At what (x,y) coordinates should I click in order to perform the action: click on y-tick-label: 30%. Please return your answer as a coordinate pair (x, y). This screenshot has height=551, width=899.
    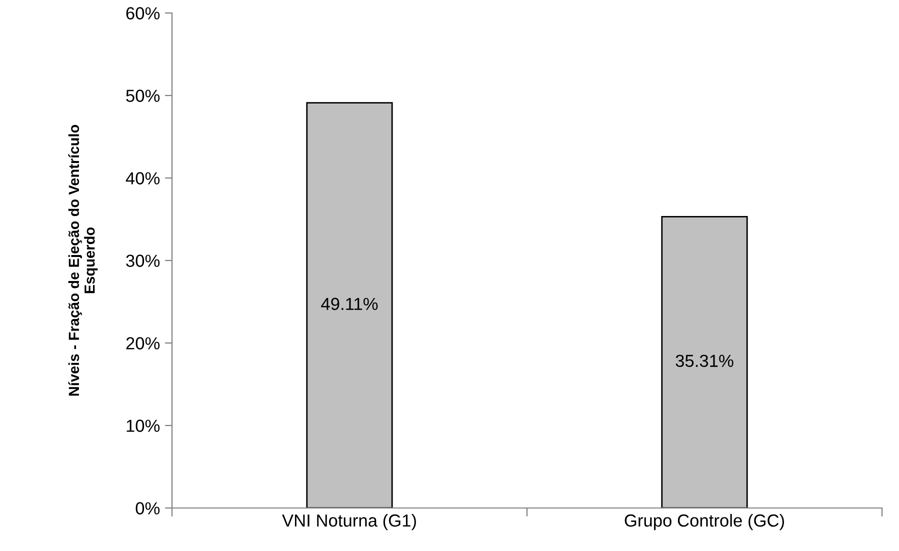
    Looking at the image, I should click on (143, 260).